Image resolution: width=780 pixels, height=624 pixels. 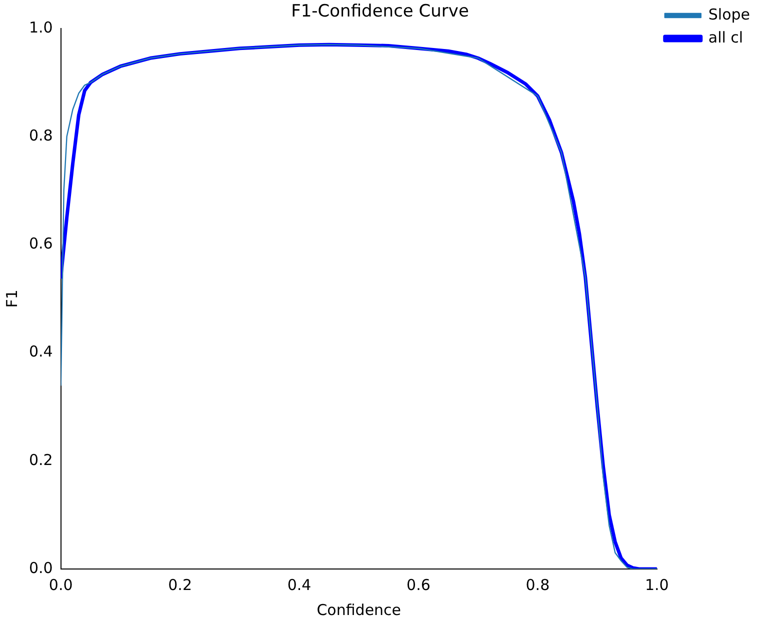 What do you see at coordinates (180, 585) in the screenshot?
I see `x-tick-label: 0.2` at bounding box center [180, 585].